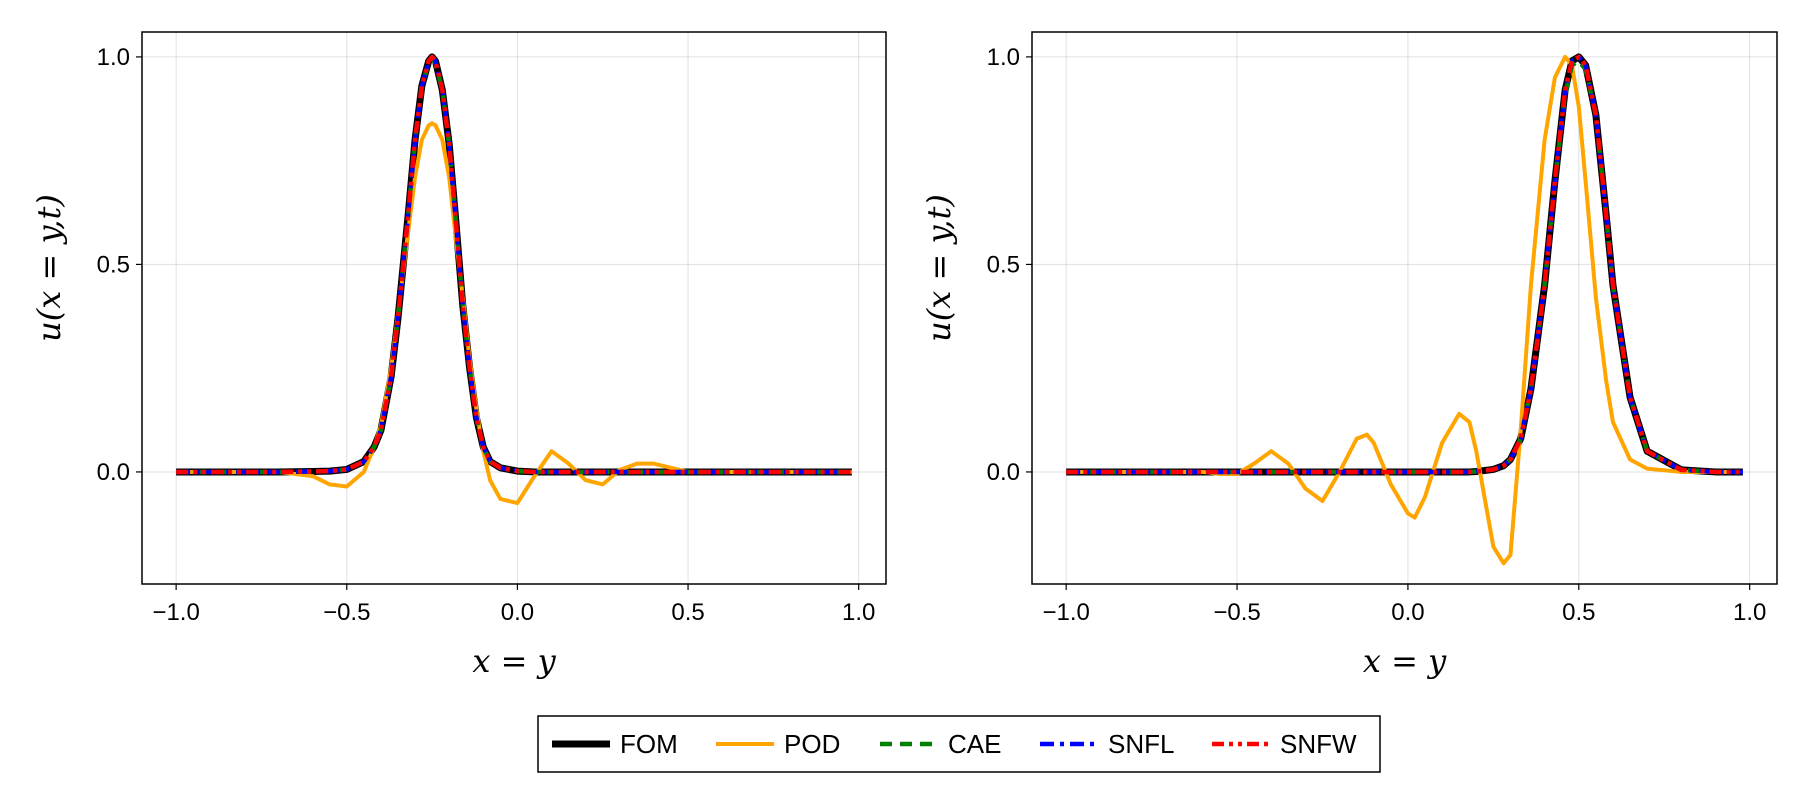  What do you see at coordinates (1141, 744) in the screenshot?
I see `legend-label-snfl: SNFL` at bounding box center [1141, 744].